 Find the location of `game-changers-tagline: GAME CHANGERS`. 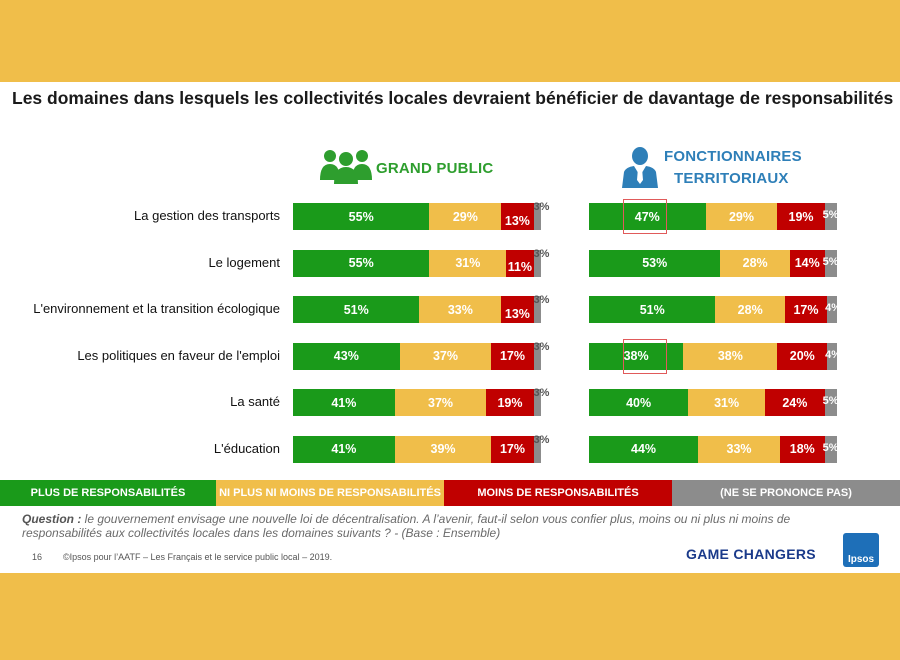

game-changers-tagline: GAME CHANGERS is located at coordinates (751, 554).